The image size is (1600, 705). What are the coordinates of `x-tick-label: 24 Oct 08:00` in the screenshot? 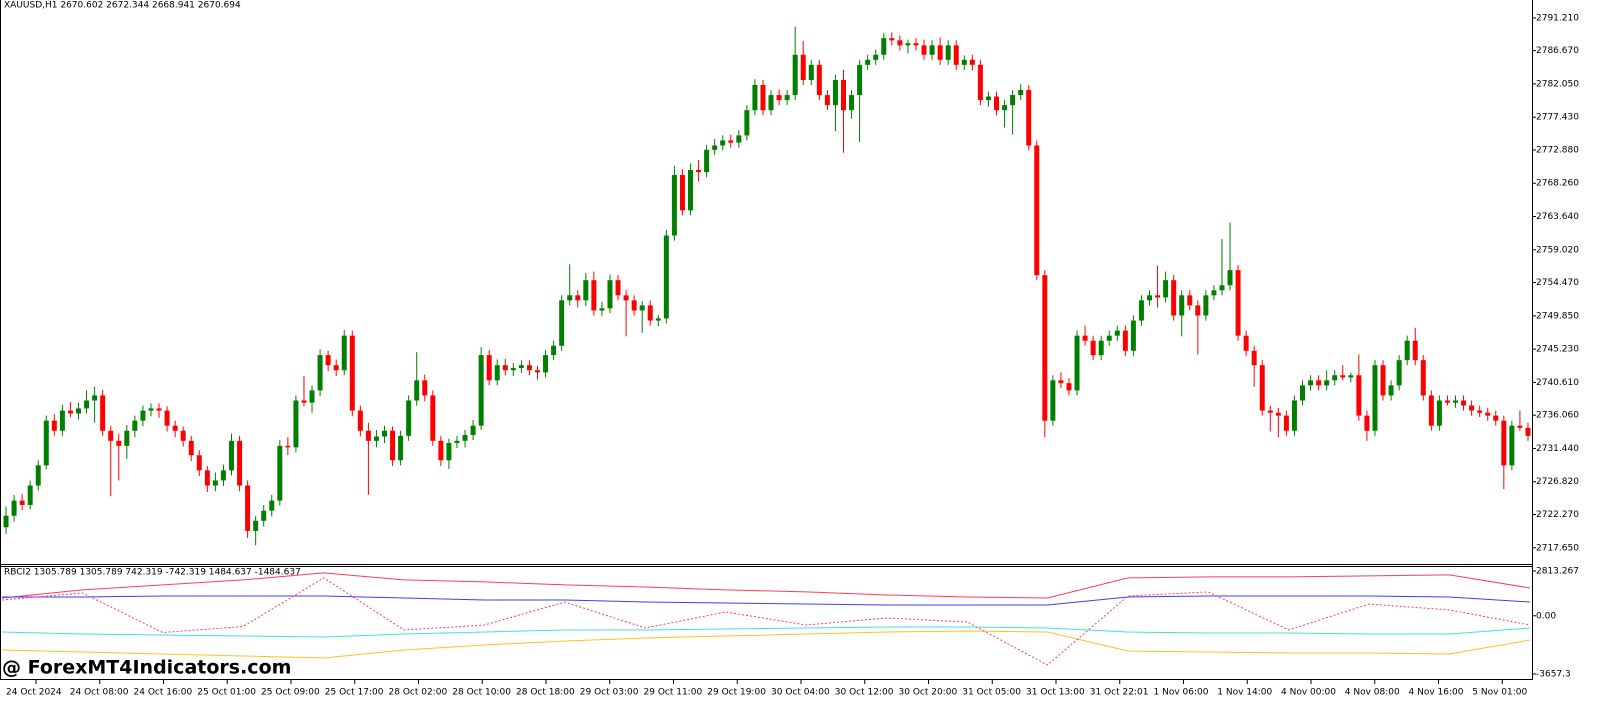 It's located at (99, 693).